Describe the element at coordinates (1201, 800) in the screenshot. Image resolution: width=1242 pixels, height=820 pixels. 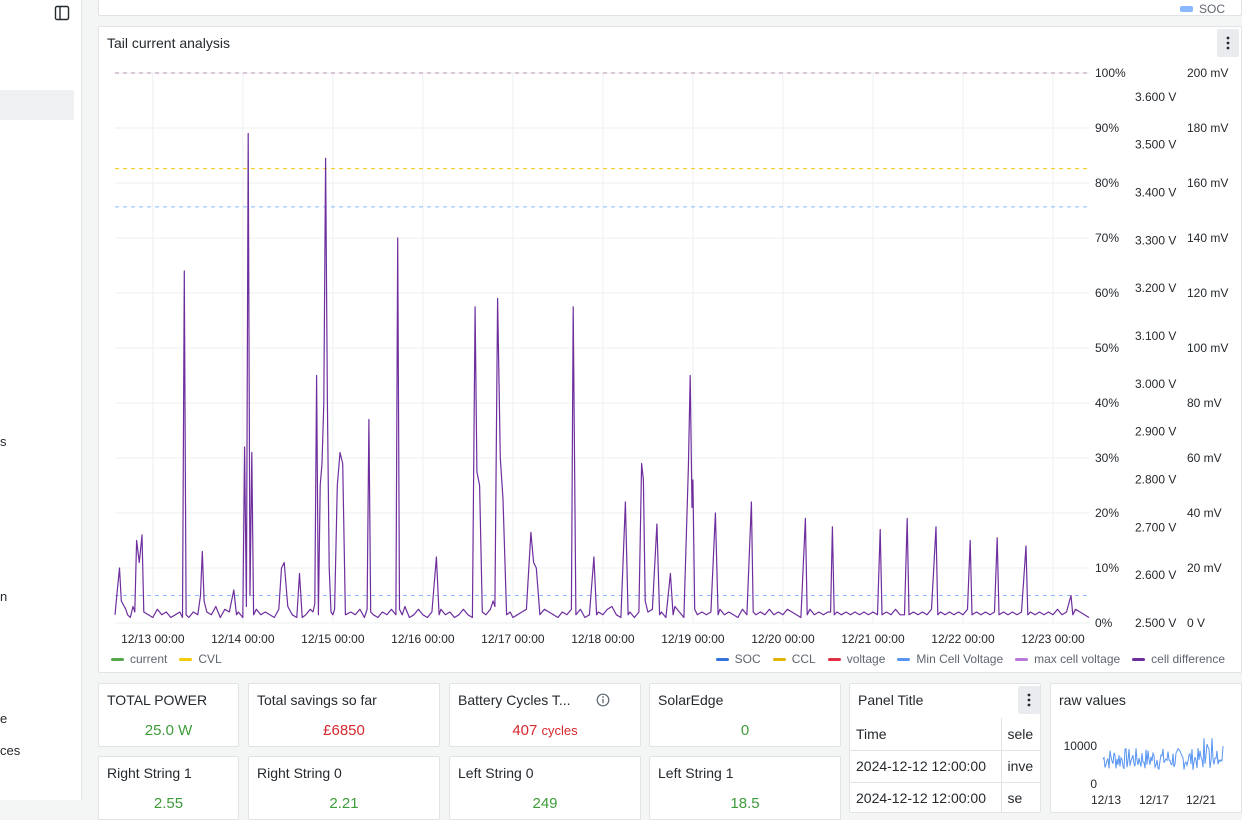
I see `x-tick-label: 12/21` at that location.